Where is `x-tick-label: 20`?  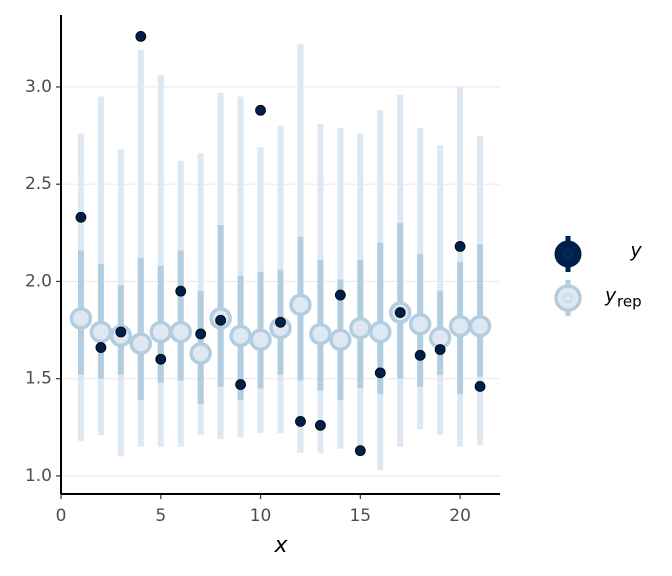 x-tick-label: 20 is located at coordinates (460, 516).